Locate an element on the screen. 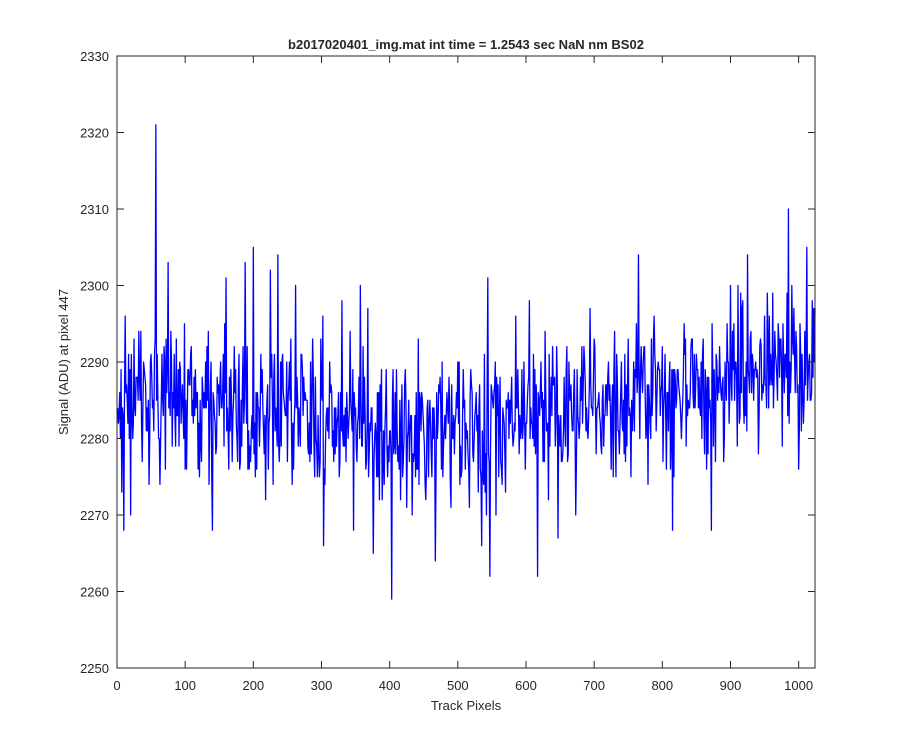 The height and width of the screenshot is (750, 900). y-tick-label: 2280 is located at coordinates (94, 439).